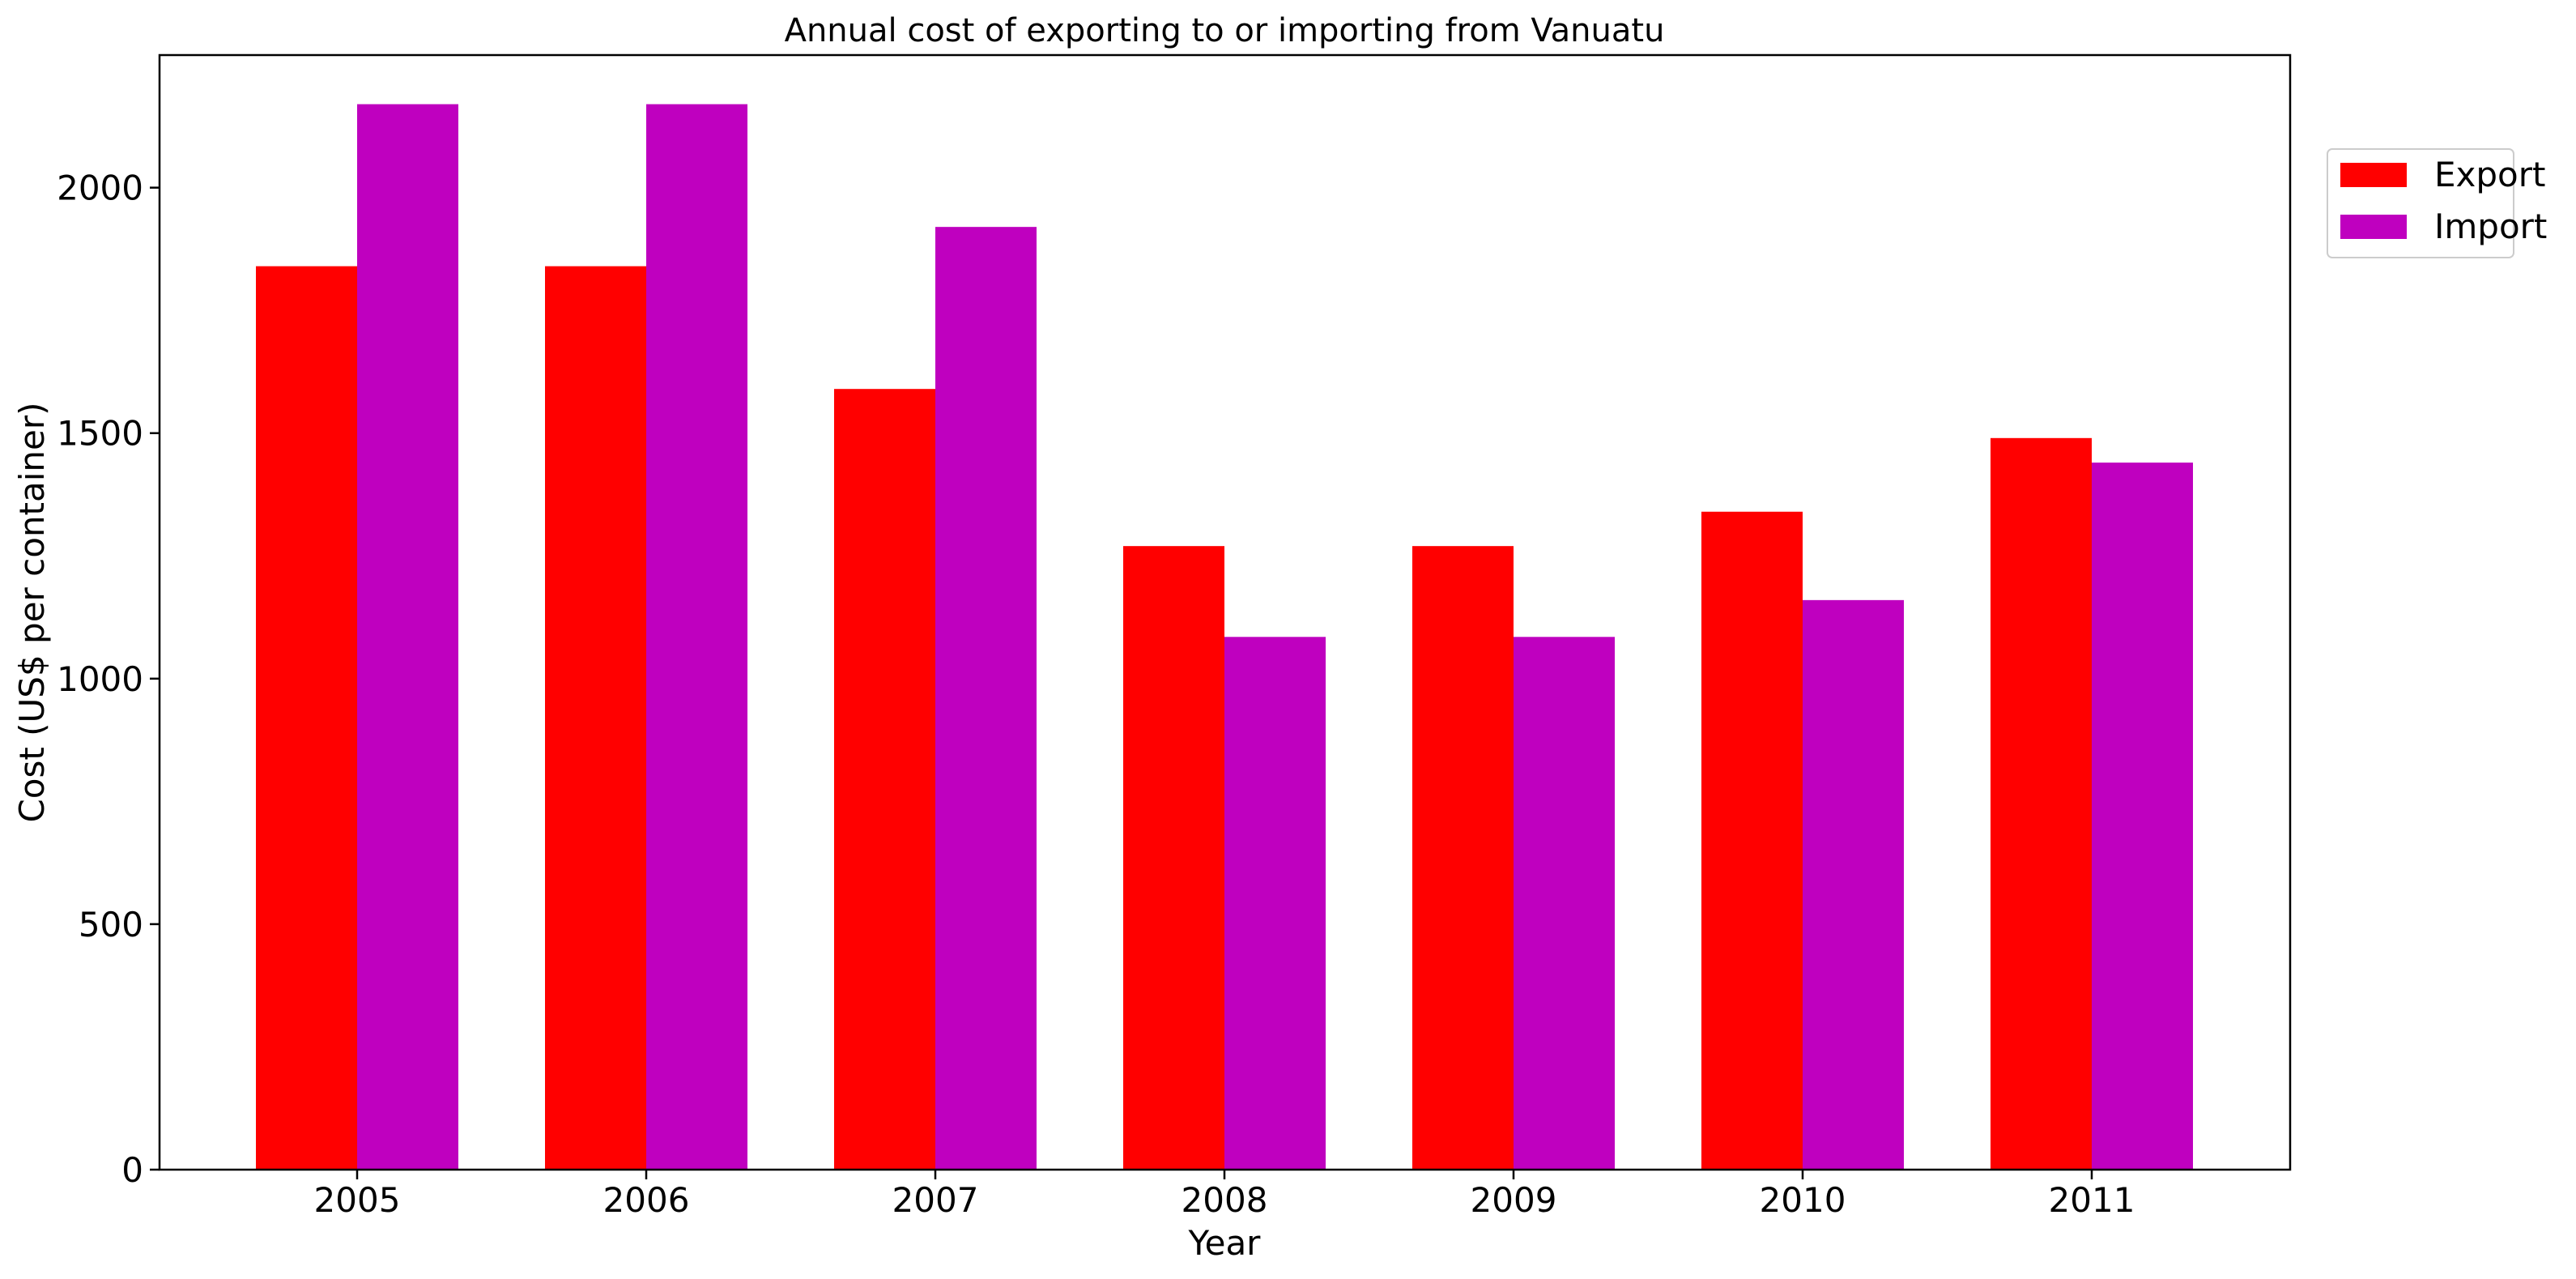  I want to click on bar-export-2010, so click(1752, 840).